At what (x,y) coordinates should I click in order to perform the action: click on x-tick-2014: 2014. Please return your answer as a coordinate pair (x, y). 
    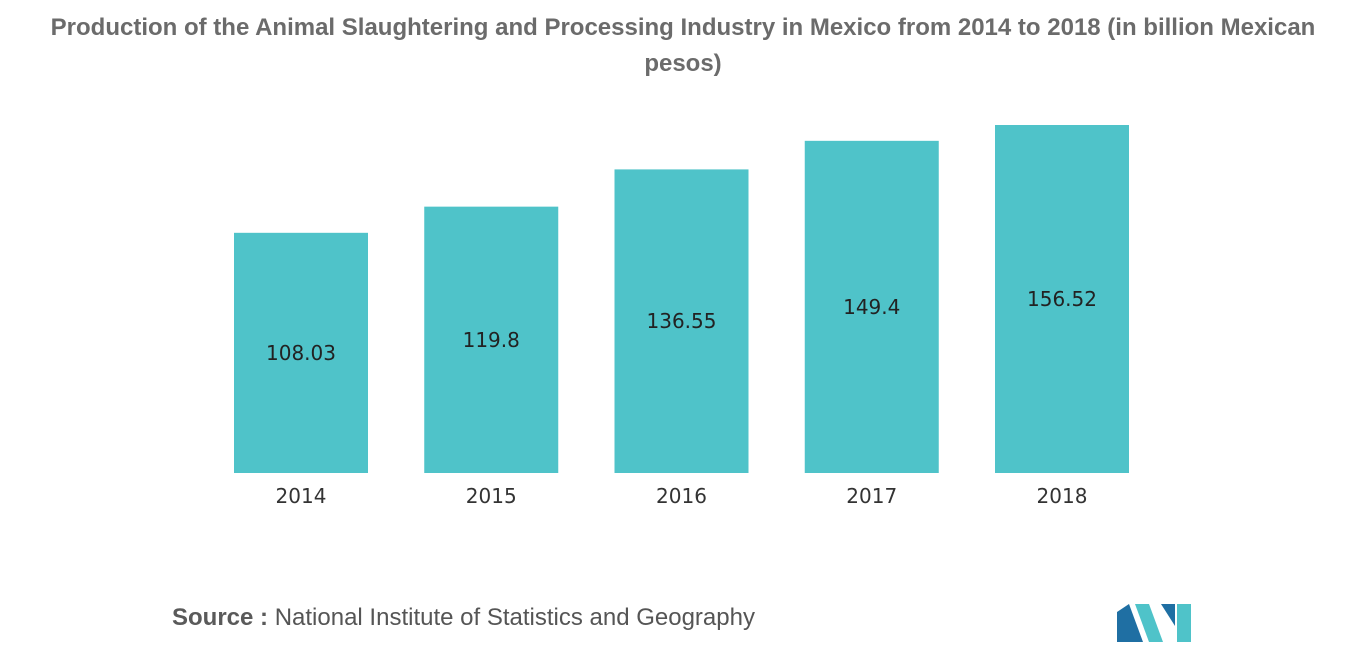
    Looking at the image, I should click on (301, 496).